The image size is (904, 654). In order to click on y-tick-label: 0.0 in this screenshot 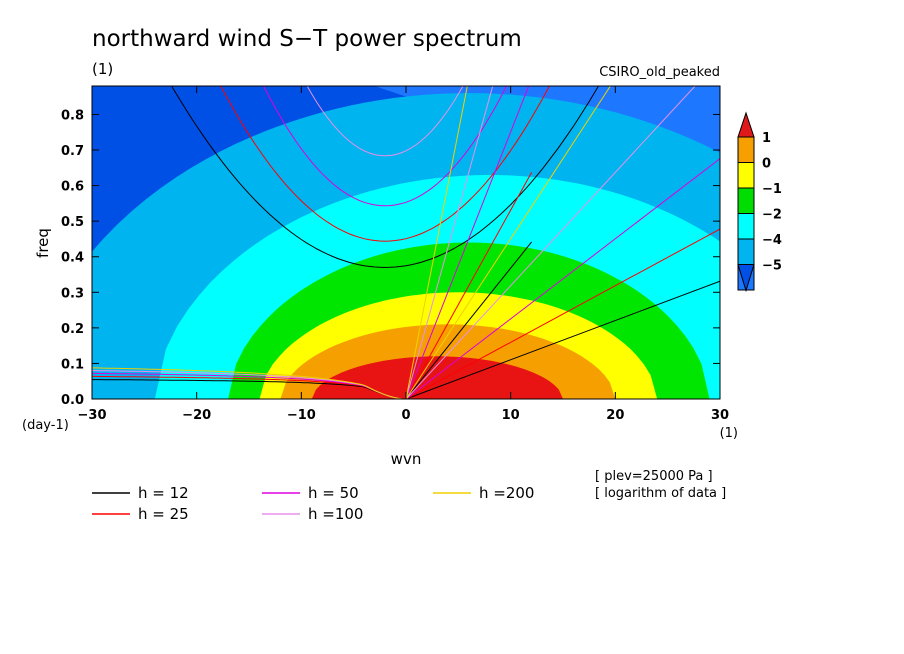, I will do `click(72, 400)`.